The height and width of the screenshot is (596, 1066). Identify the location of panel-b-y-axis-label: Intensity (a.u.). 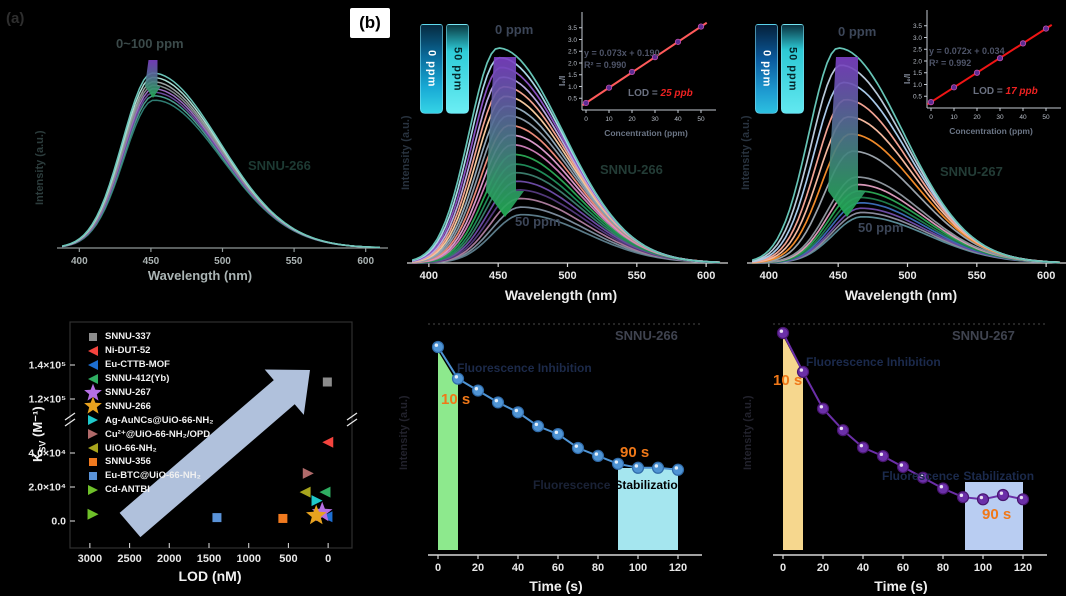
(406, 152).